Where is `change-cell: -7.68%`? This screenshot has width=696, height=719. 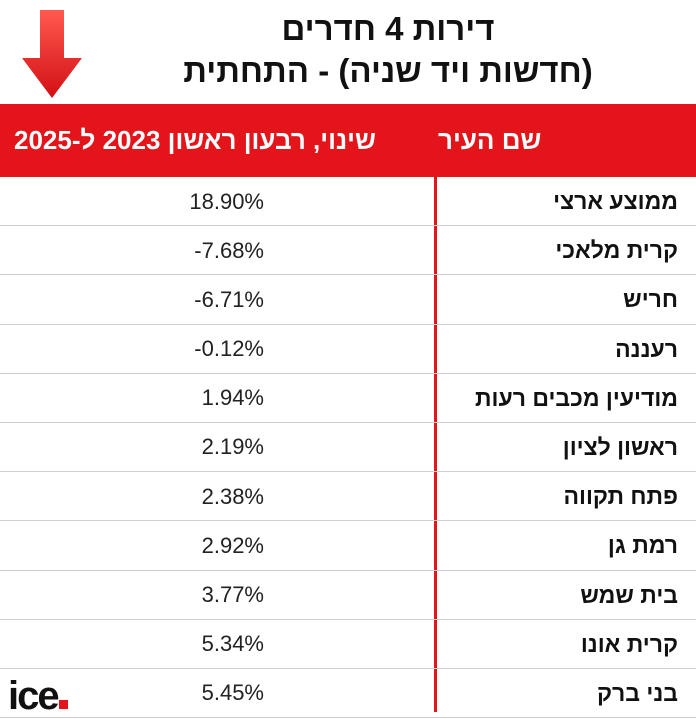
change-cell: -7.68% is located at coordinates (229, 250).